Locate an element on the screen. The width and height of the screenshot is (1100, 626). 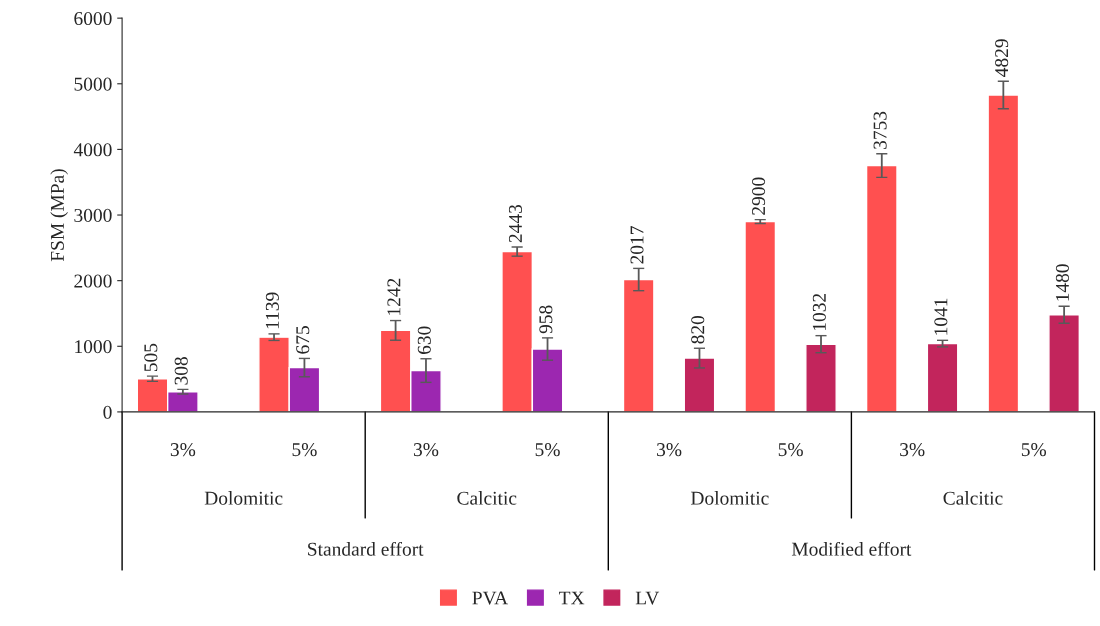
y-tick-label: 2000 is located at coordinates (93, 281).